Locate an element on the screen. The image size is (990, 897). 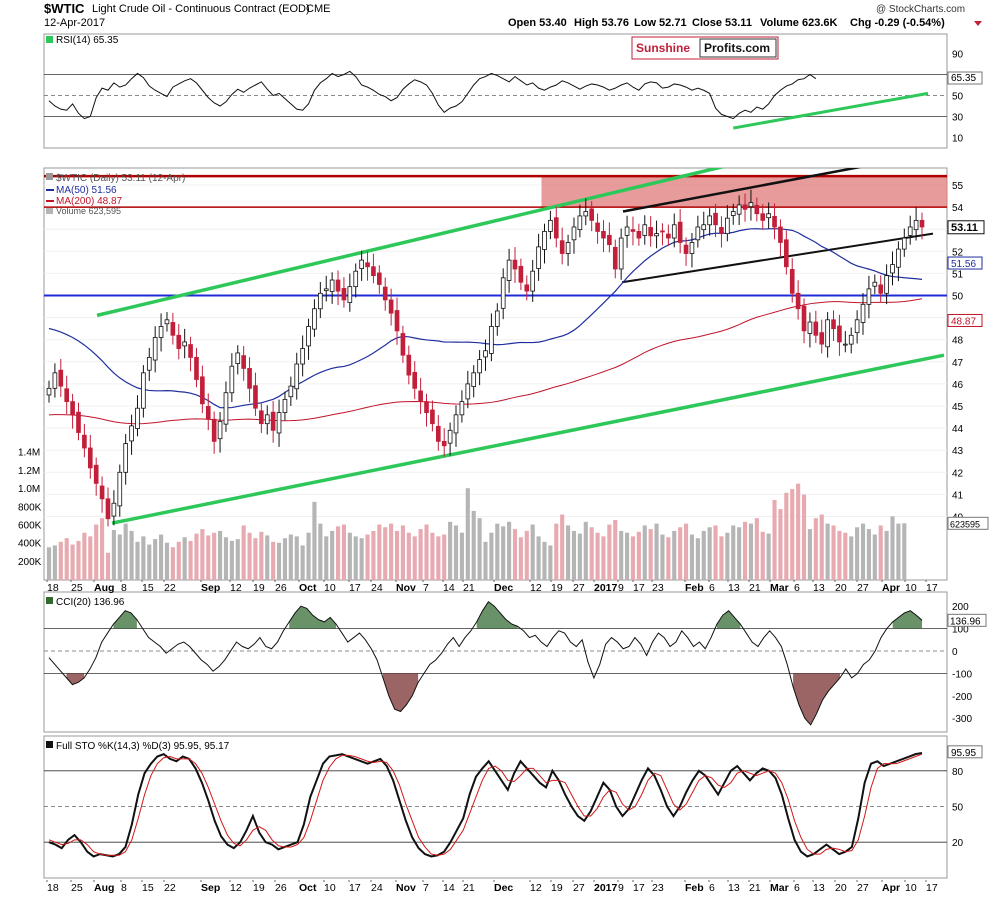
volume-bars is located at coordinates (476, 531).